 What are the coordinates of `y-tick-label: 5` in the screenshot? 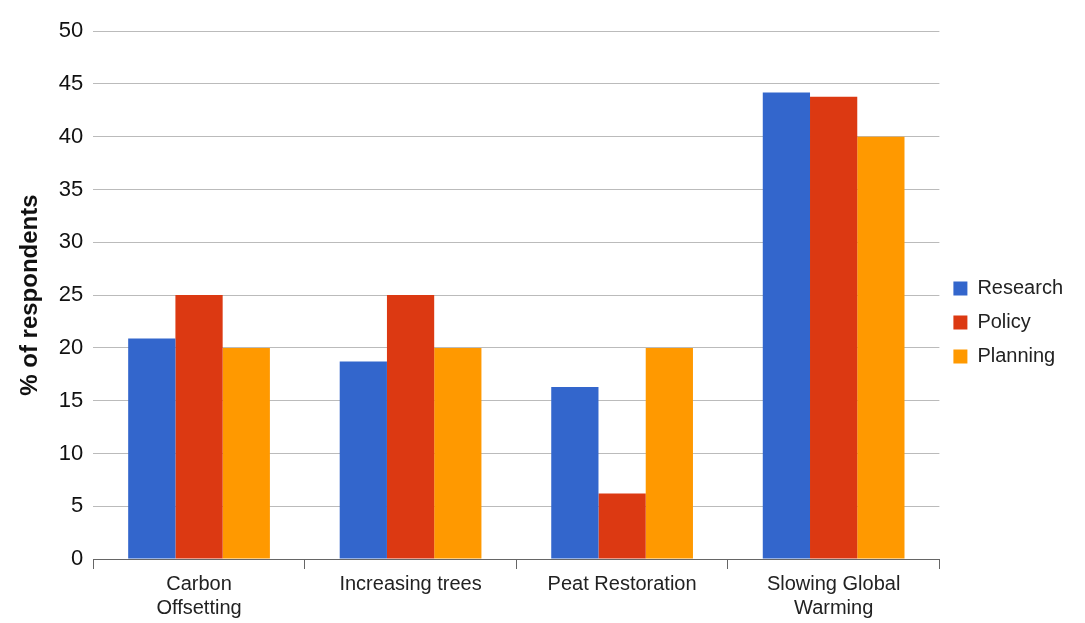 It's located at (77, 505).